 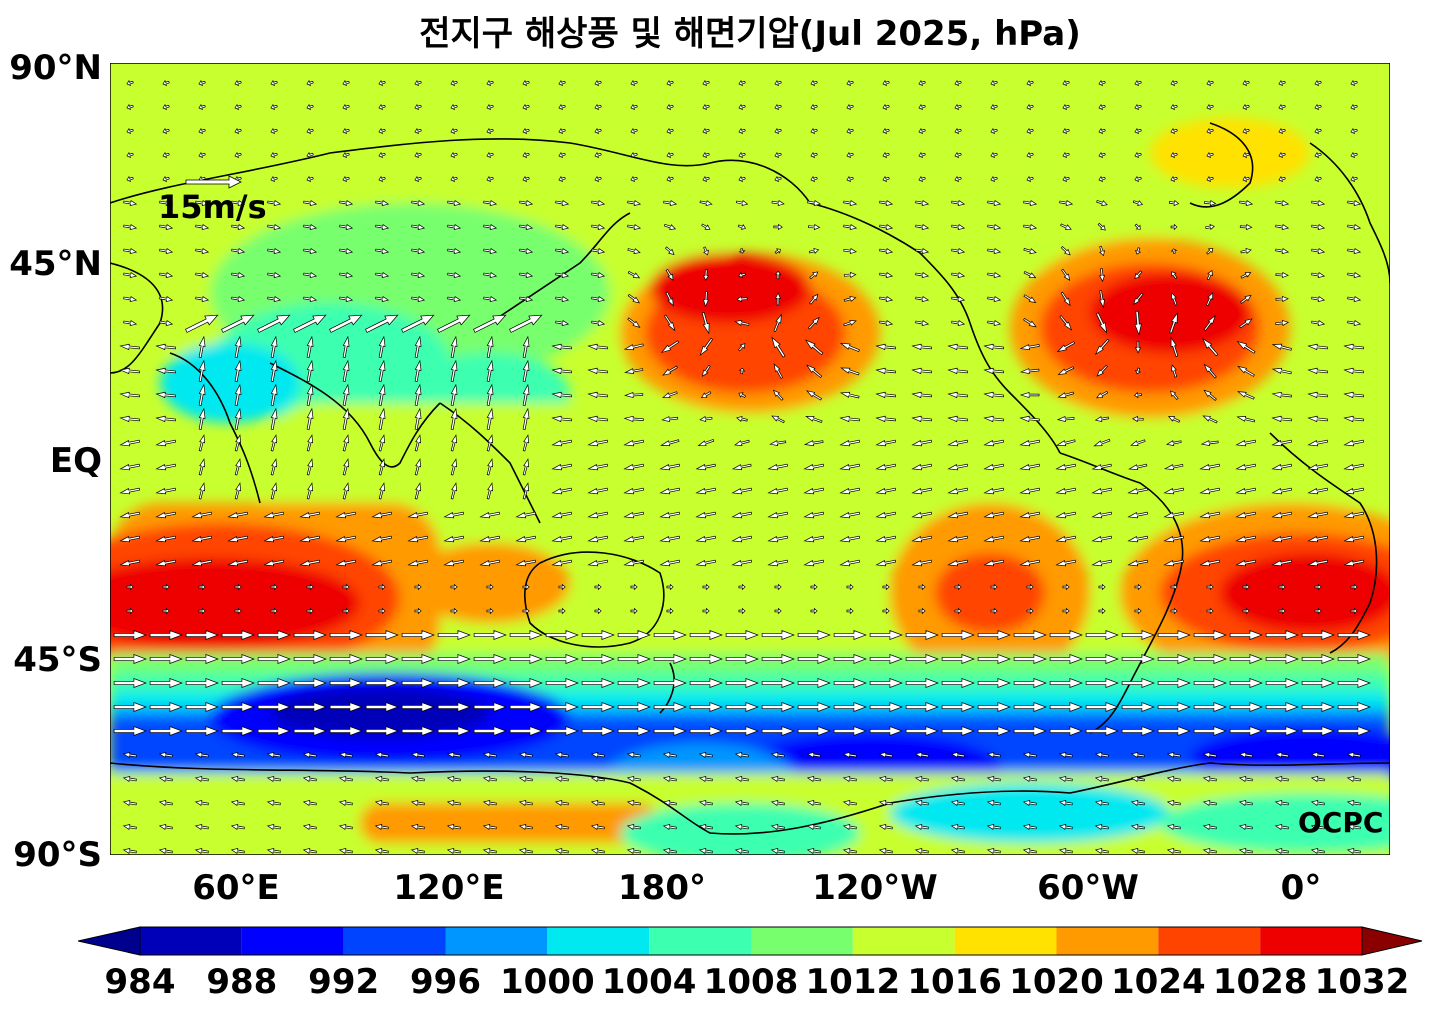 I want to click on colorbar-tick-label: 992, so click(x=344, y=982).